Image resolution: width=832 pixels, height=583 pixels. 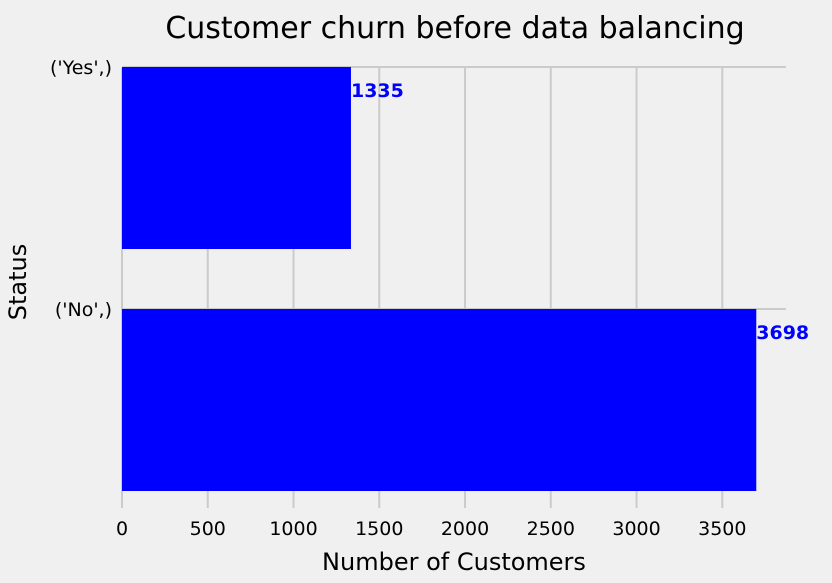 What do you see at coordinates (782, 333) in the screenshot?
I see `data-label: 3698` at bounding box center [782, 333].